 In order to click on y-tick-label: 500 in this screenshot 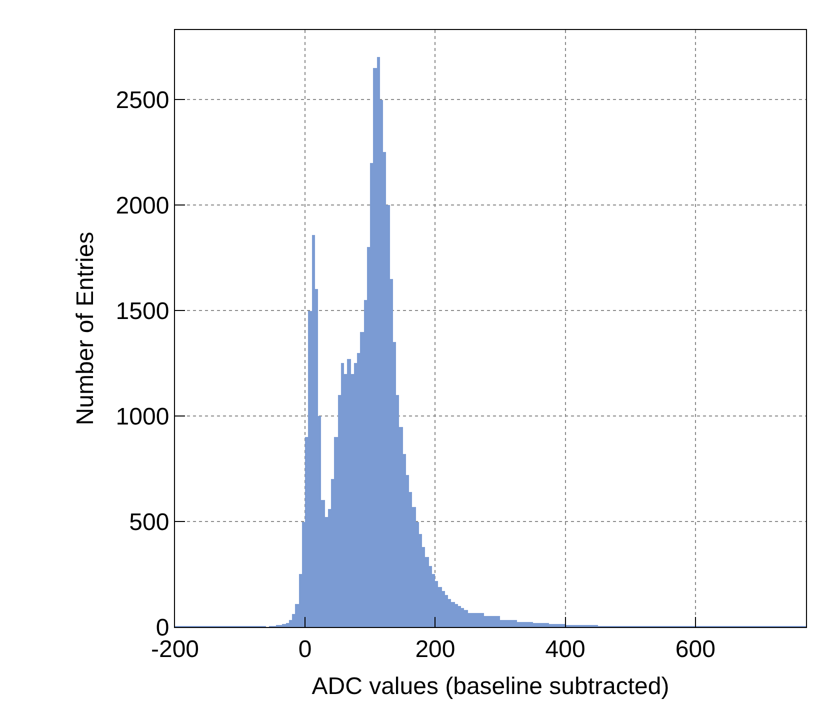, I will do `click(149, 522)`.